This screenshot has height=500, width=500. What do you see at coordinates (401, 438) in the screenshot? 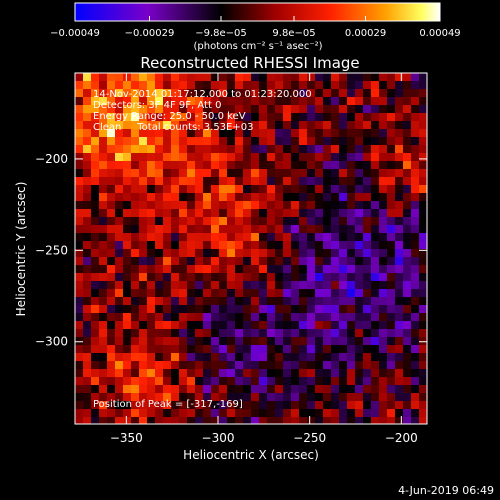
I see `x-tick-label: −200` at bounding box center [401, 438].